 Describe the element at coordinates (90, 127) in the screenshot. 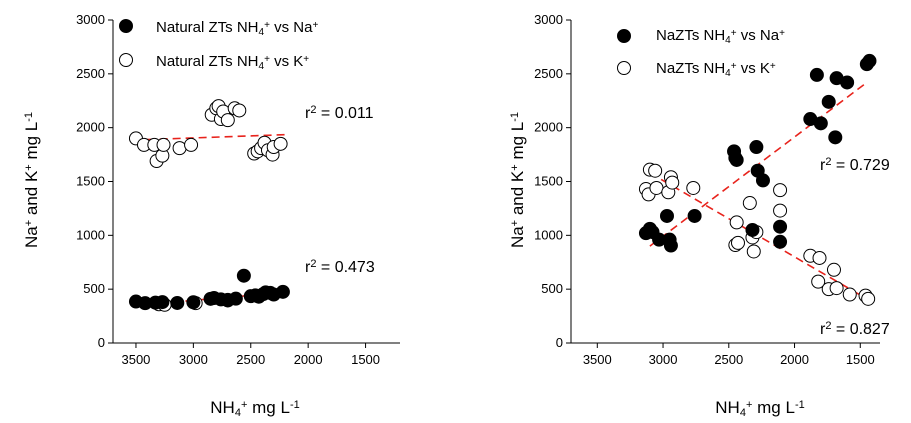

I see `y-tick-label: 2000` at that location.